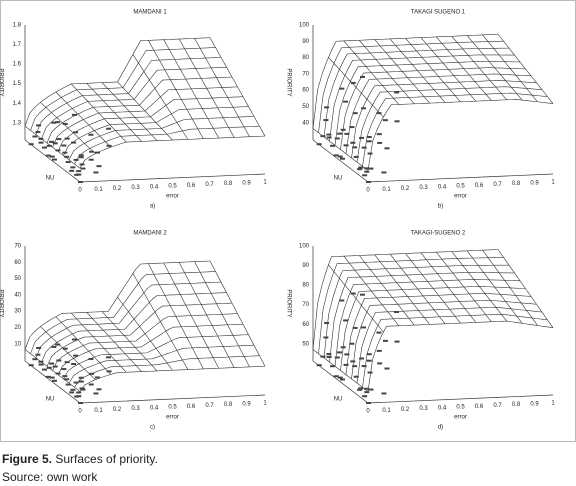 The width and height of the screenshot is (576, 486). Describe the element at coordinates (405, 189) in the screenshot. I see `x-tick-label: 0.2` at that location.